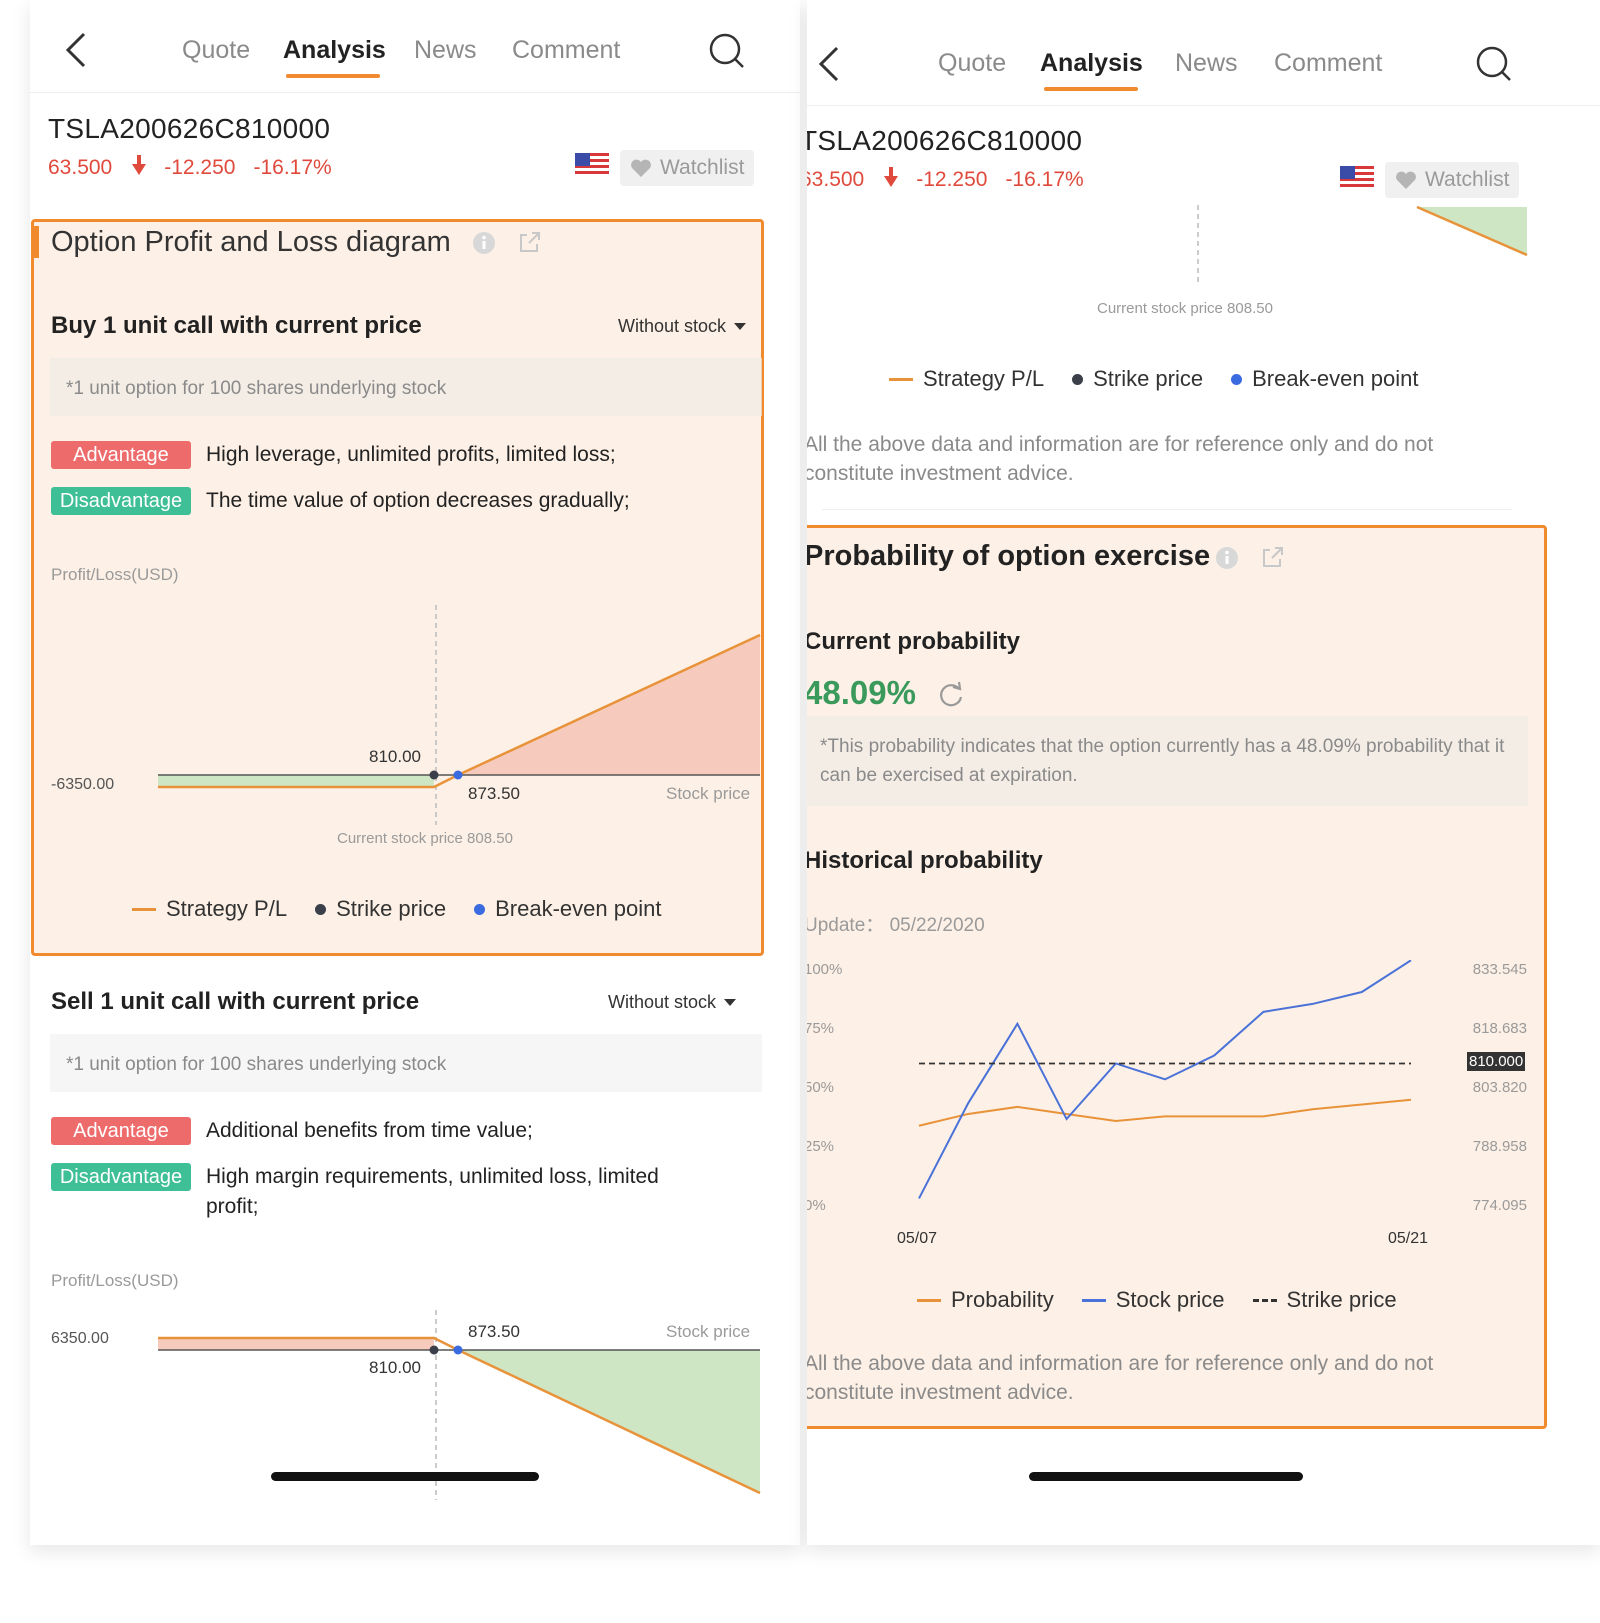 The width and height of the screenshot is (1600, 1623). What do you see at coordinates (672, 326) in the screenshot?
I see `buy-dropdown-label: Without stock` at bounding box center [672, 326].